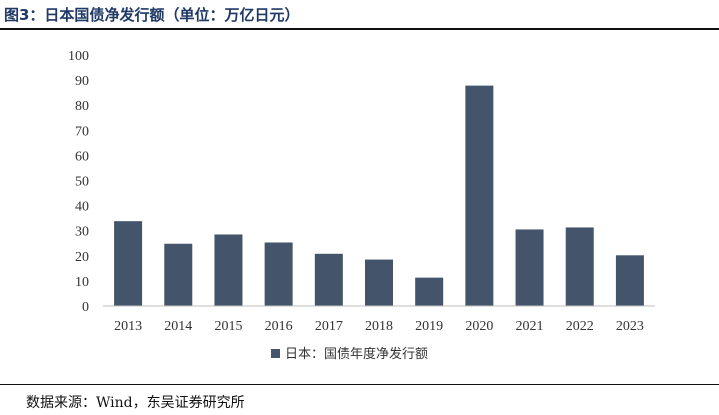  Describe the element at coordinates (128, 263) in the screenshot. I see `bar-2013` at that location.